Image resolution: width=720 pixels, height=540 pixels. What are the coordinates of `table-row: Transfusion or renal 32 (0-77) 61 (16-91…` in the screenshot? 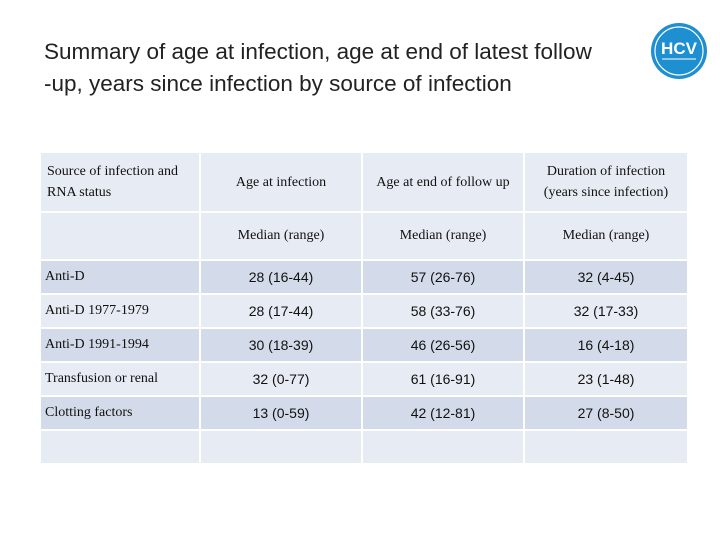 It's located at (364, 379).